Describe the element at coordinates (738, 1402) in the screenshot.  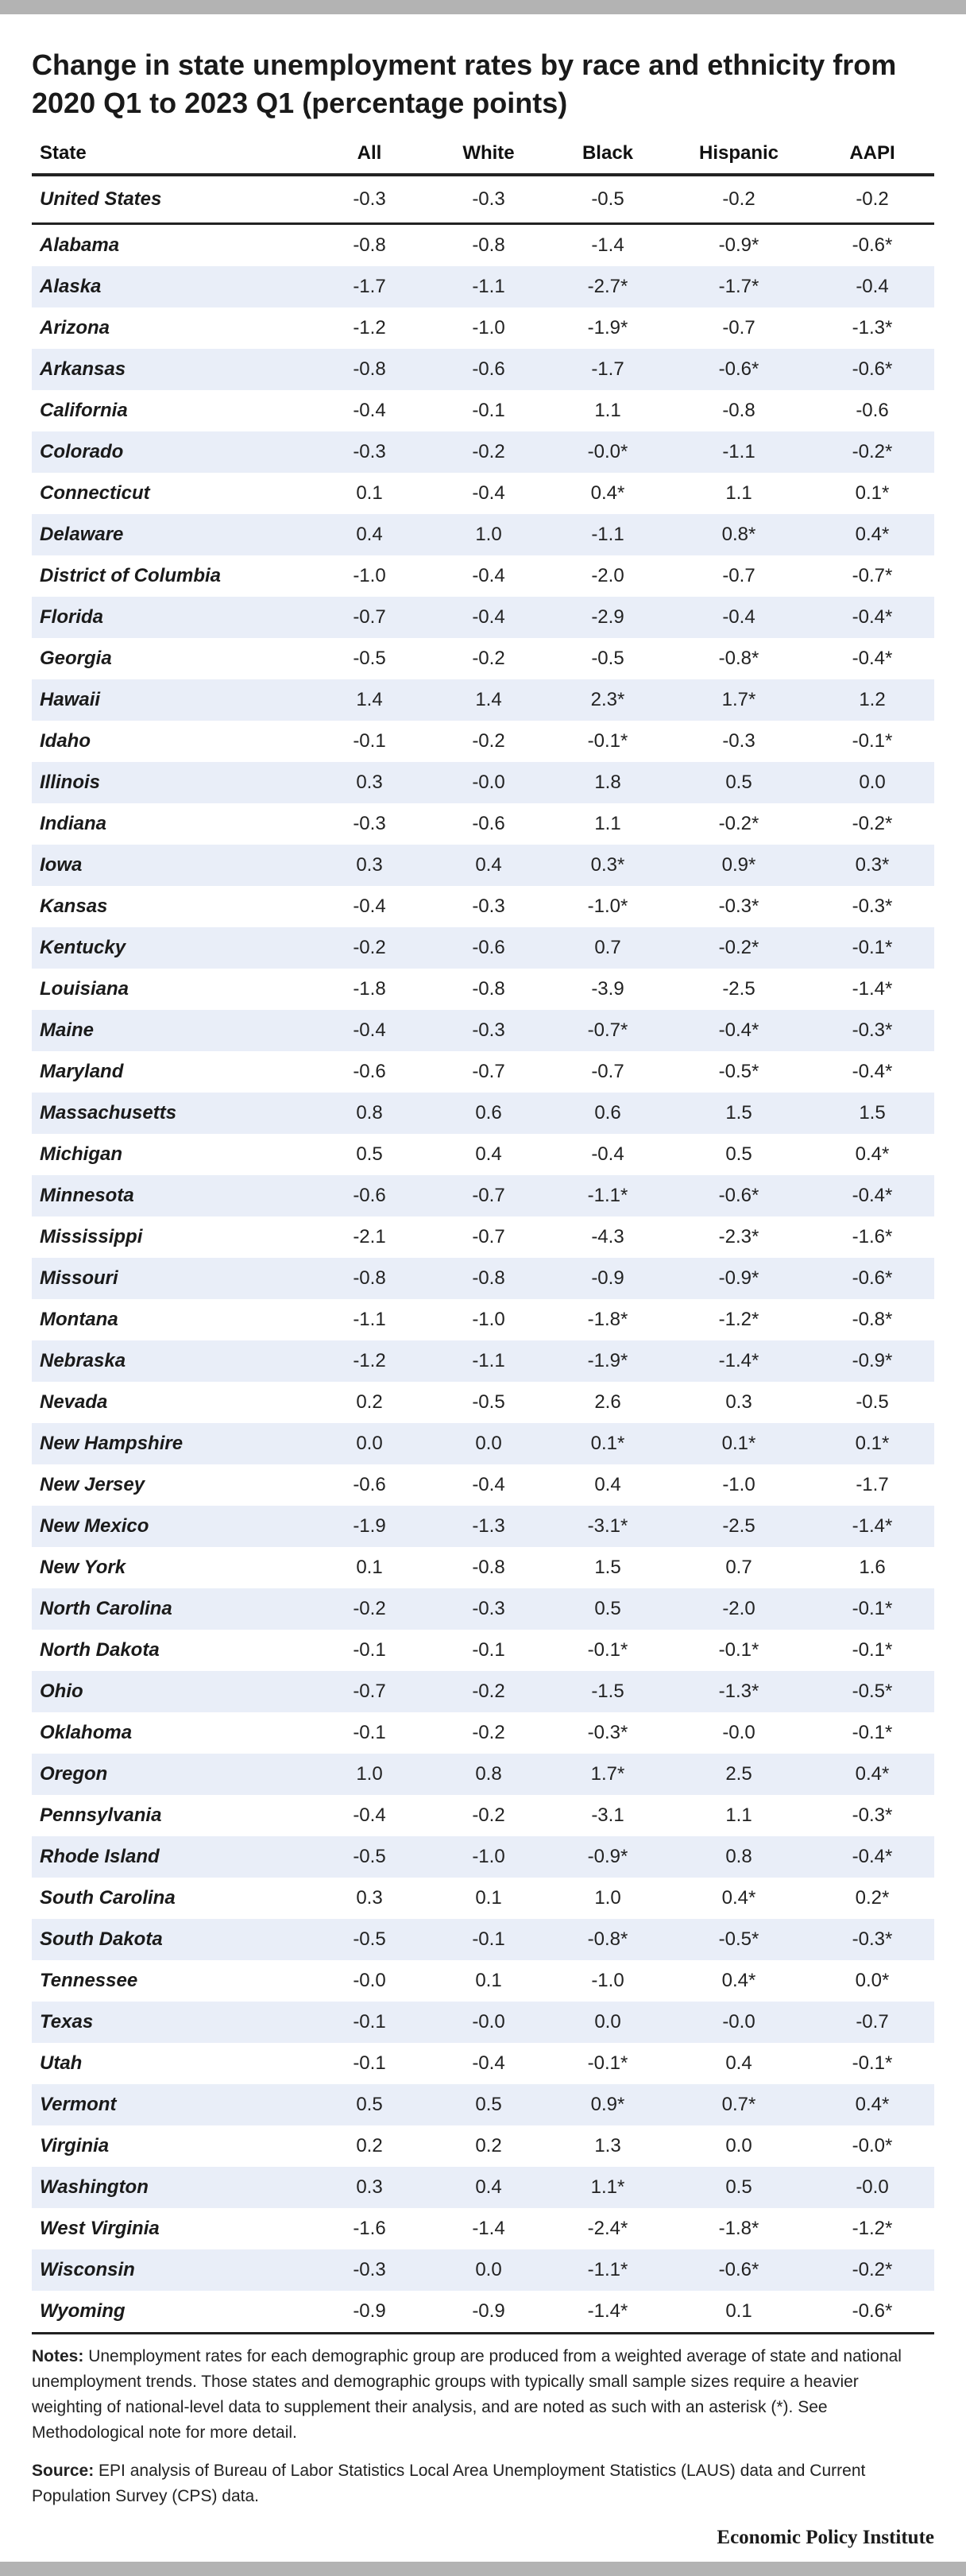
I see `cell-hispanic: 0.3` at that location.